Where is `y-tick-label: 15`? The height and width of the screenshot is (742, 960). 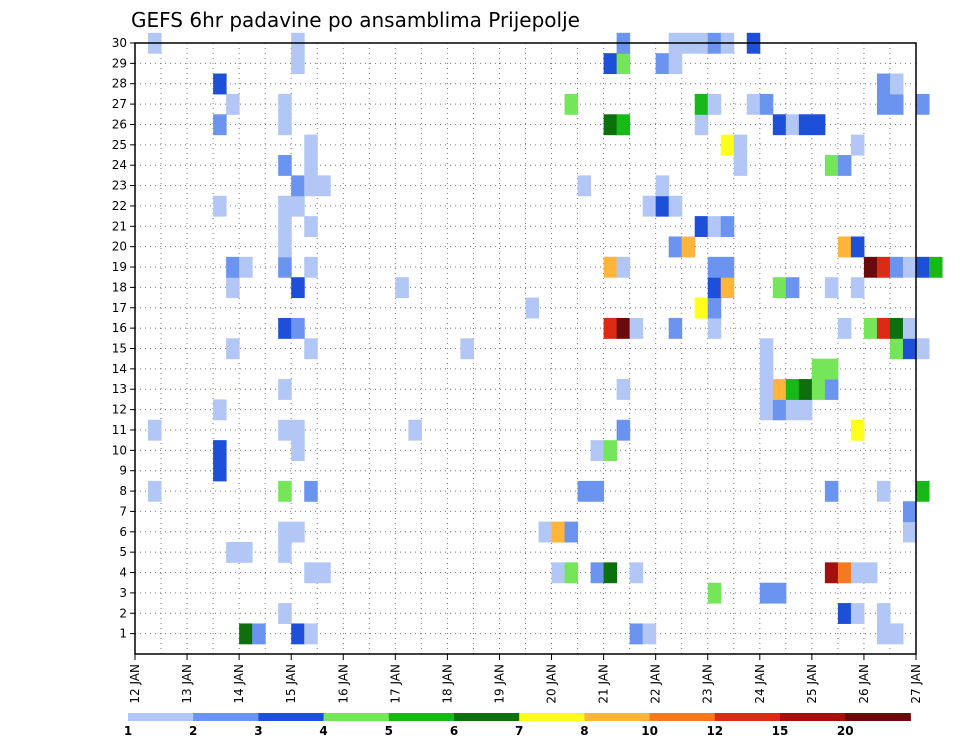 y-tick-label: 15 is located at coordinates (119, 349).